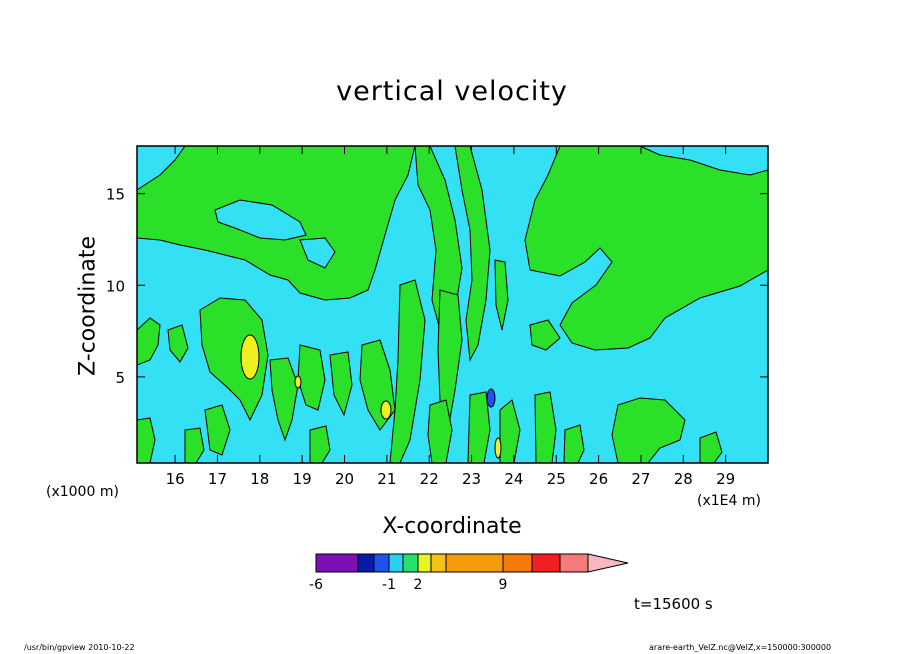 This screenshot has width=904, height=654. What do you see at coordinates (146, 440) in the screenshot?
I see `contour-blob-left-bottom` at bounding box center [146, 440].